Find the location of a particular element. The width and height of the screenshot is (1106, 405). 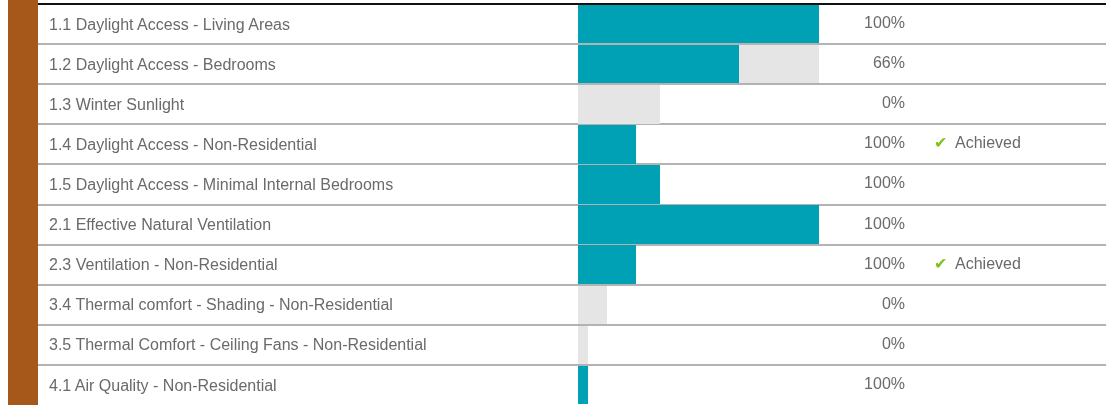

y-tick-label: 3.4 Thermal comfort - Shading - Non-Residential is located at coordinates (221, 305).